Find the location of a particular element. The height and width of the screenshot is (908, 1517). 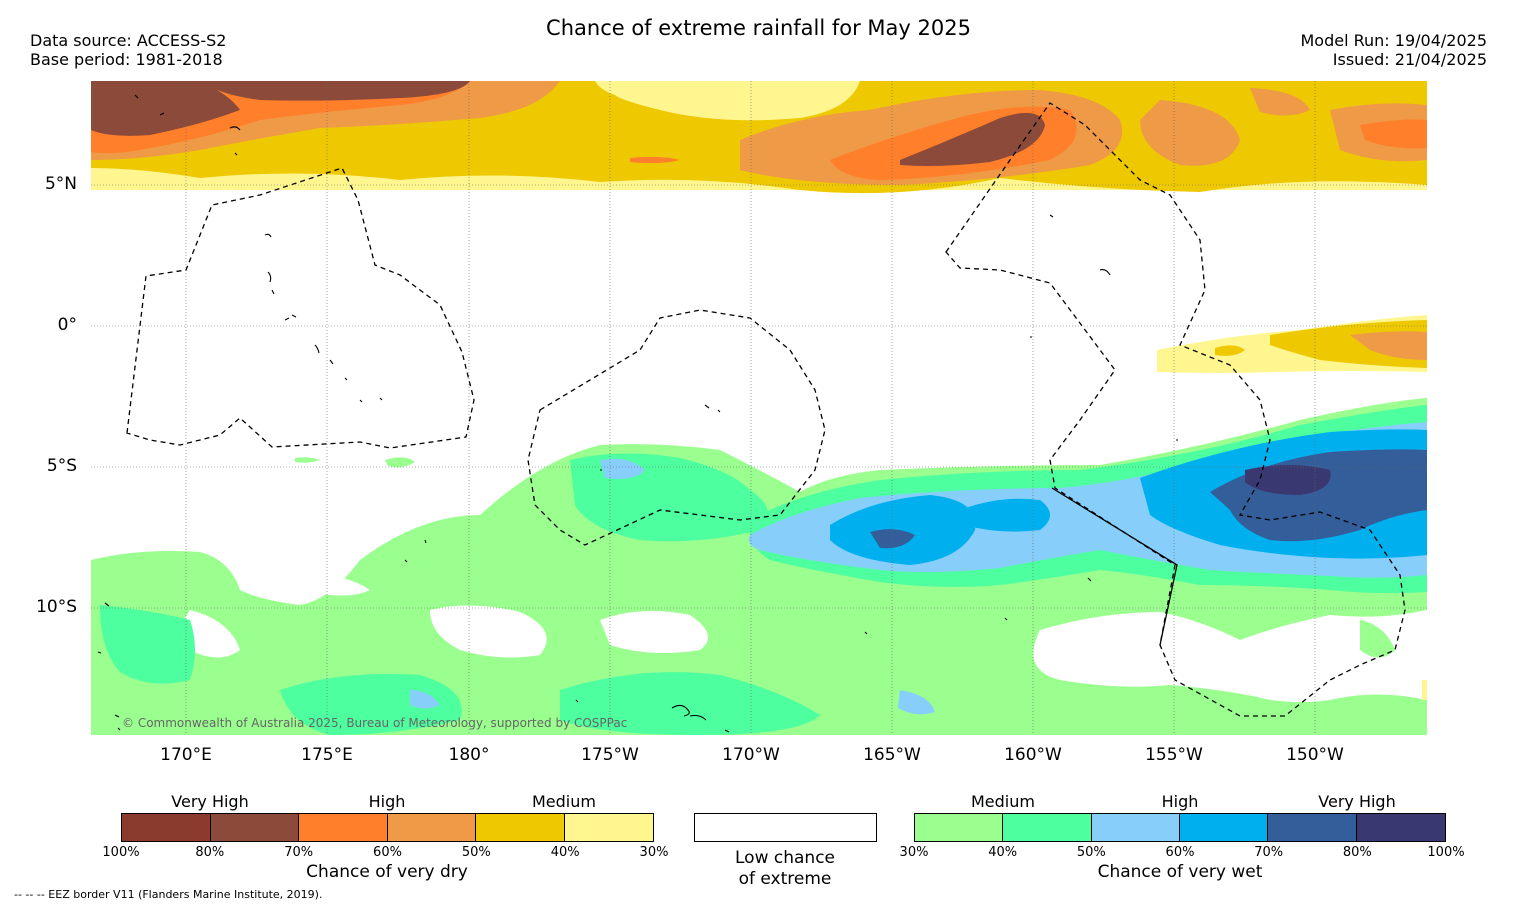

page-title: Chance of extreme rainfall for May 2025 is located at coordinates (758, 28).